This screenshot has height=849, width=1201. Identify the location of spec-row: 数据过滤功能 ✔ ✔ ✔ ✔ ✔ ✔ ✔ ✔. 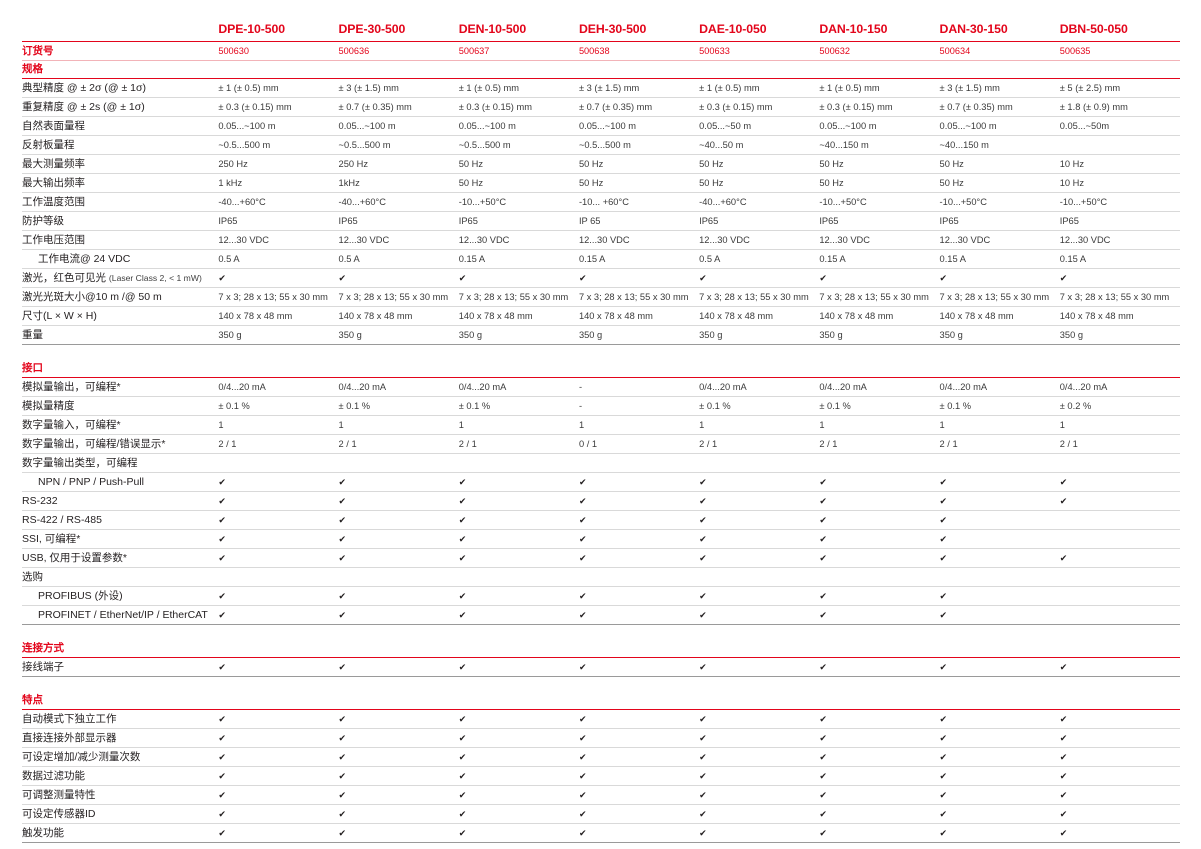
(601, 776).